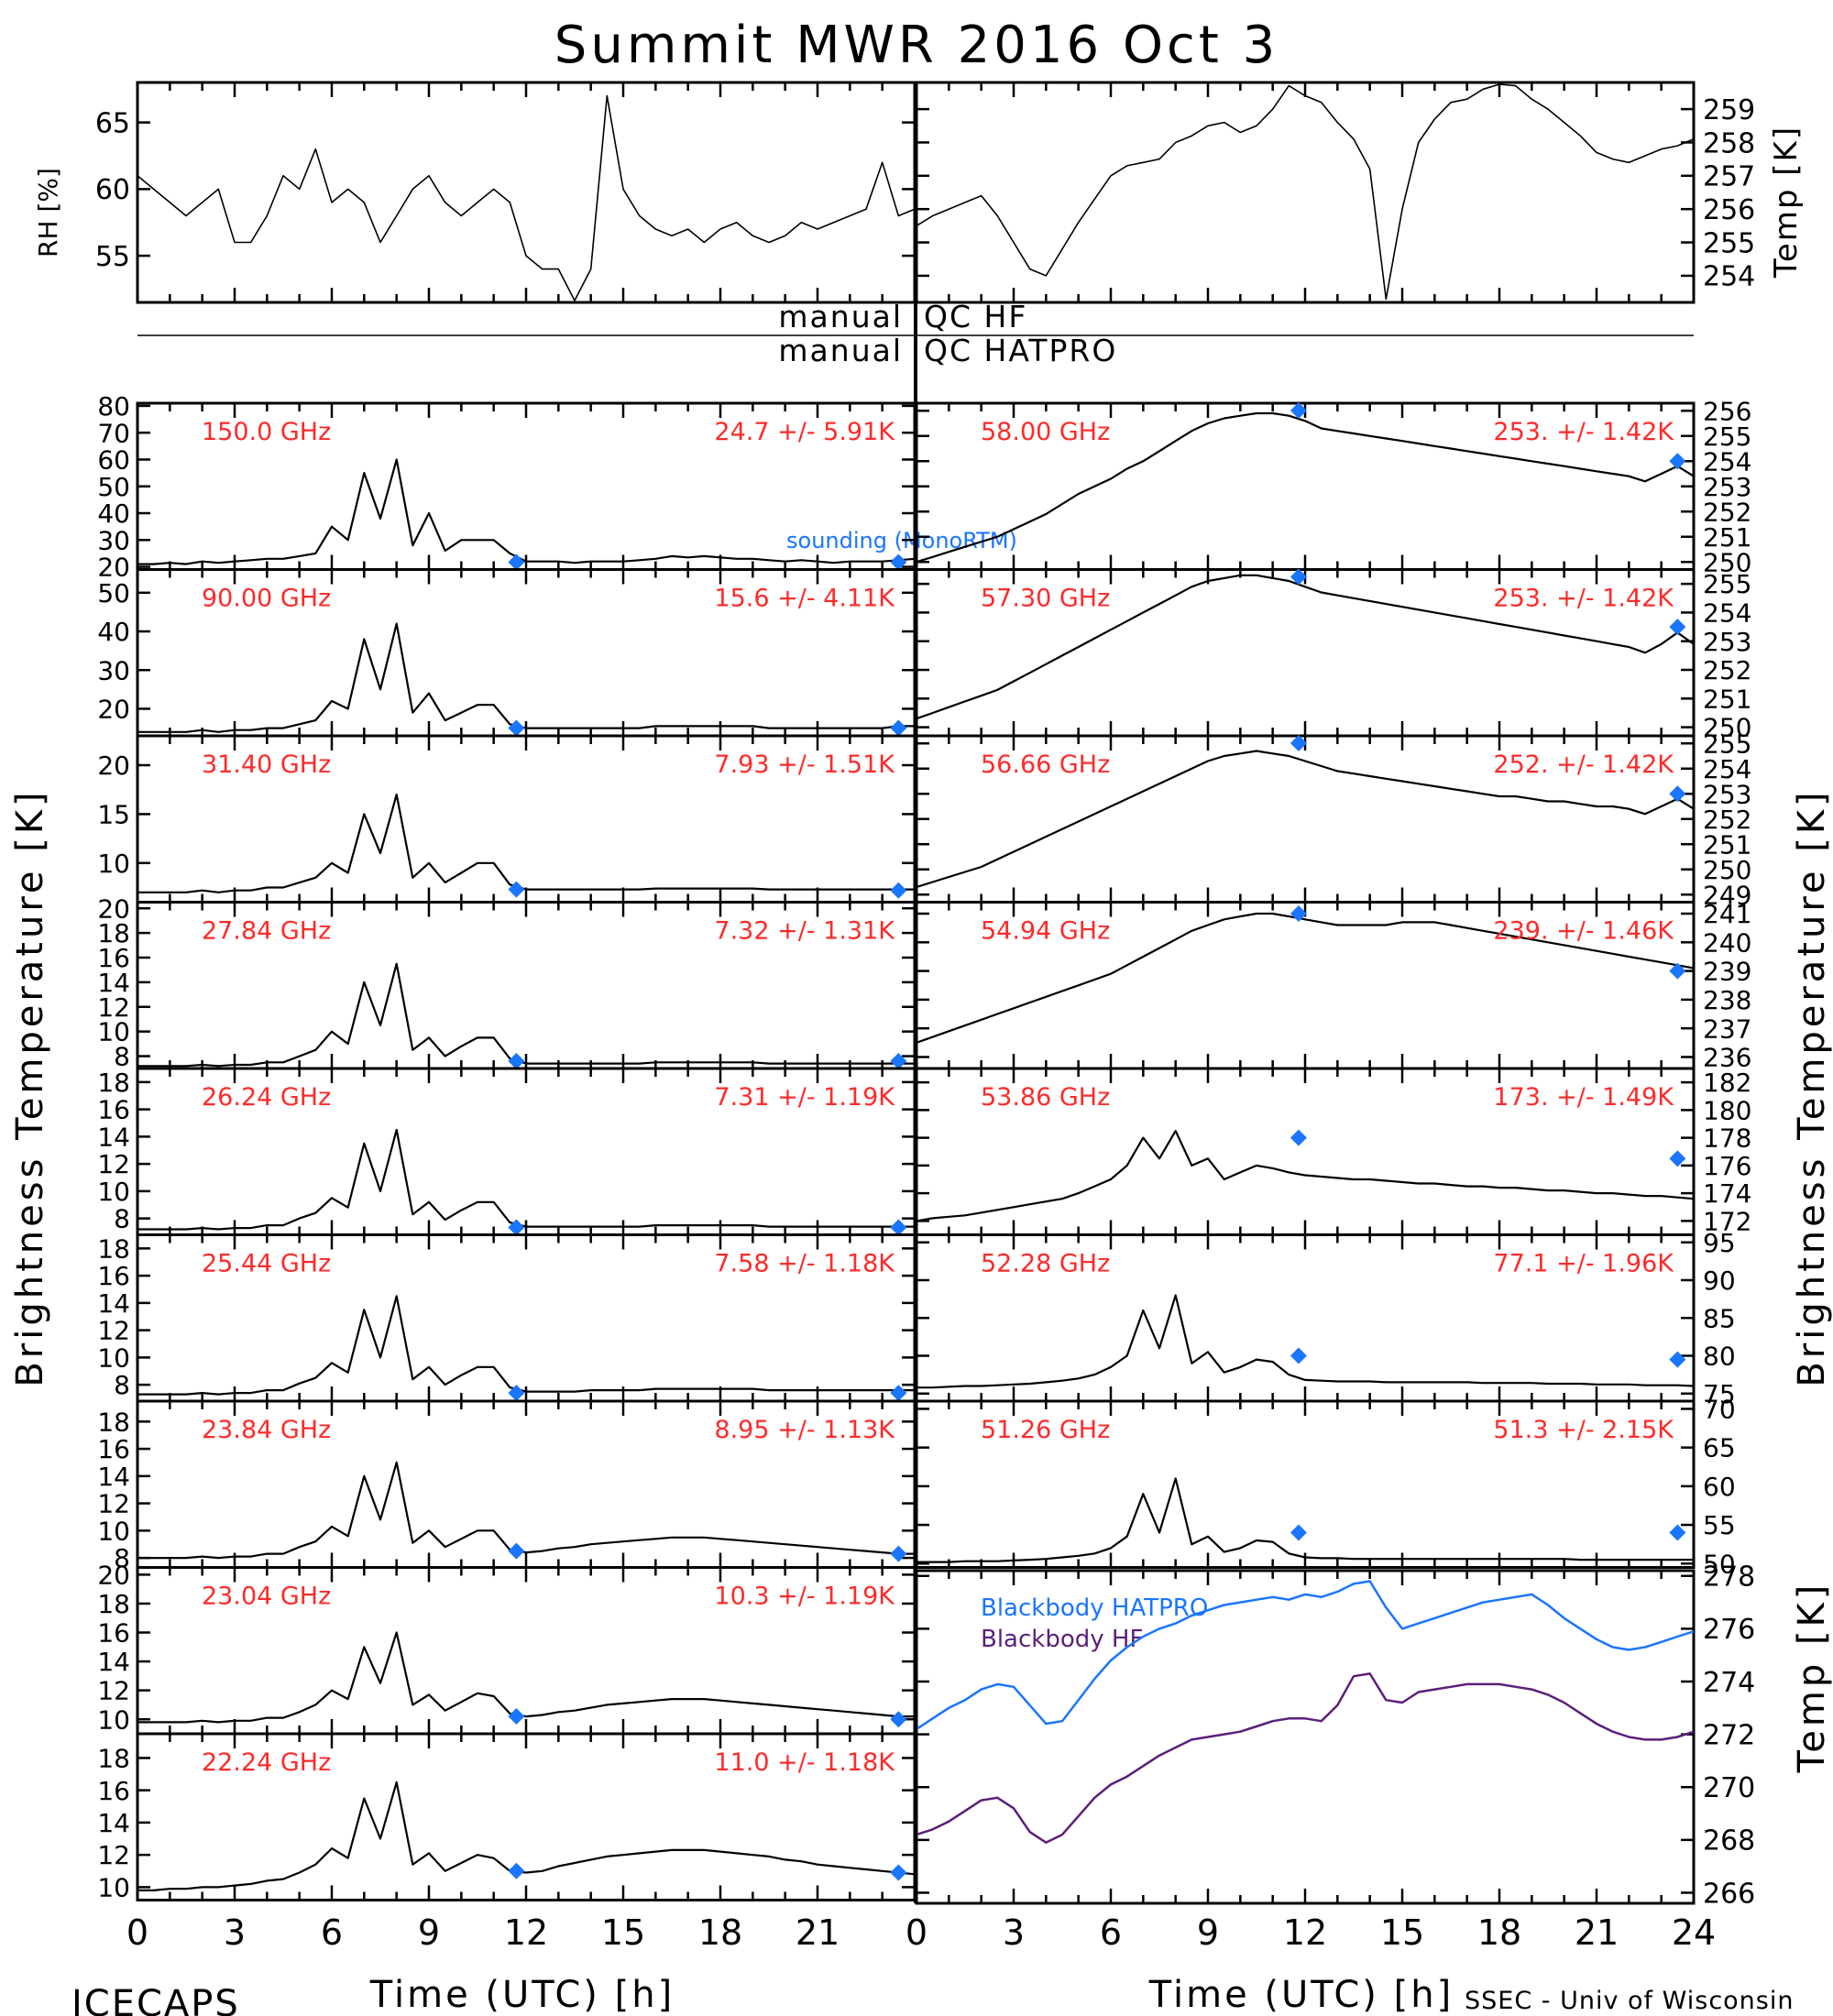  Describe the element at coordinates (1727, 1110) in the screenshot. I see `y-tick-label: 180` at that location.